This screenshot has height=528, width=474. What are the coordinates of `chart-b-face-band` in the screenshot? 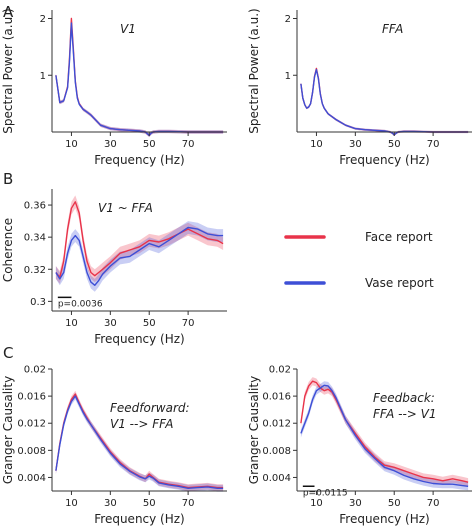 It's located at (139, 239).